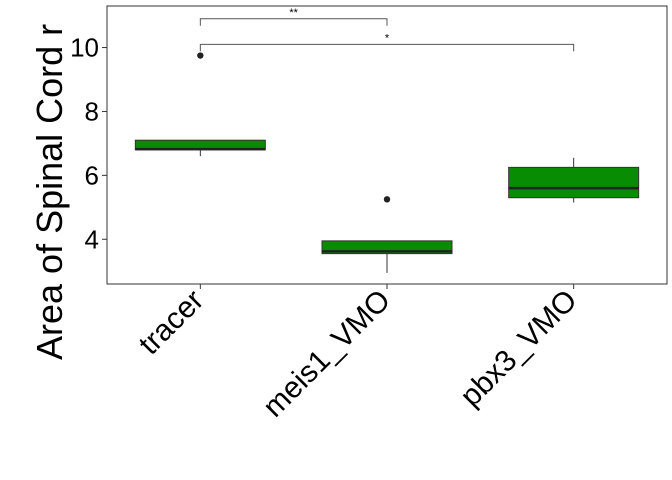 This screenshot has width=672, height=480. What do you see at coordinates (518, 348) in the screenshot?
I see `x-tick-label: pbx3_VMO` at bounding box center [518, 348].